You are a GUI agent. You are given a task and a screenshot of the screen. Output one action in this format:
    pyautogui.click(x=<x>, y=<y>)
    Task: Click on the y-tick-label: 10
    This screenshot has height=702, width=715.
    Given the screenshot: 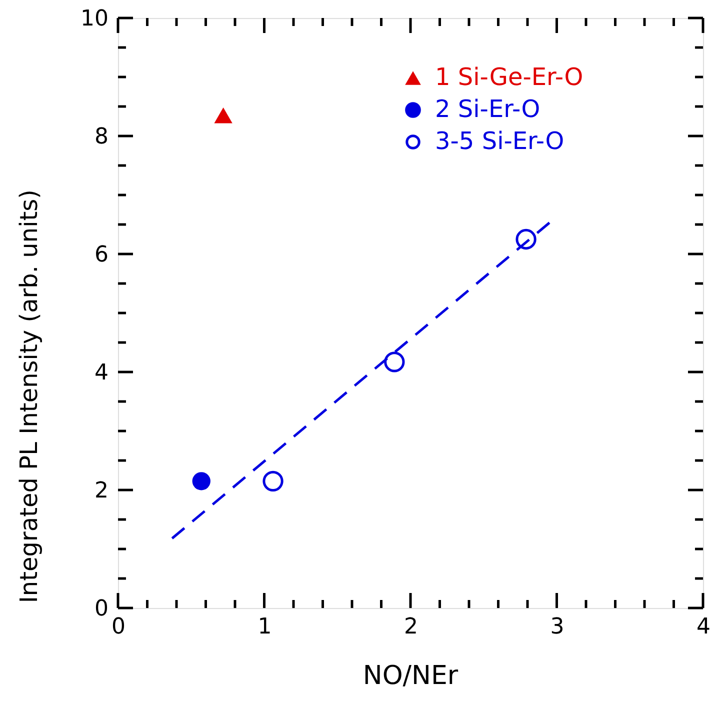 What is the action you would take?
    pyautogui.click(x=94, y=19)
    